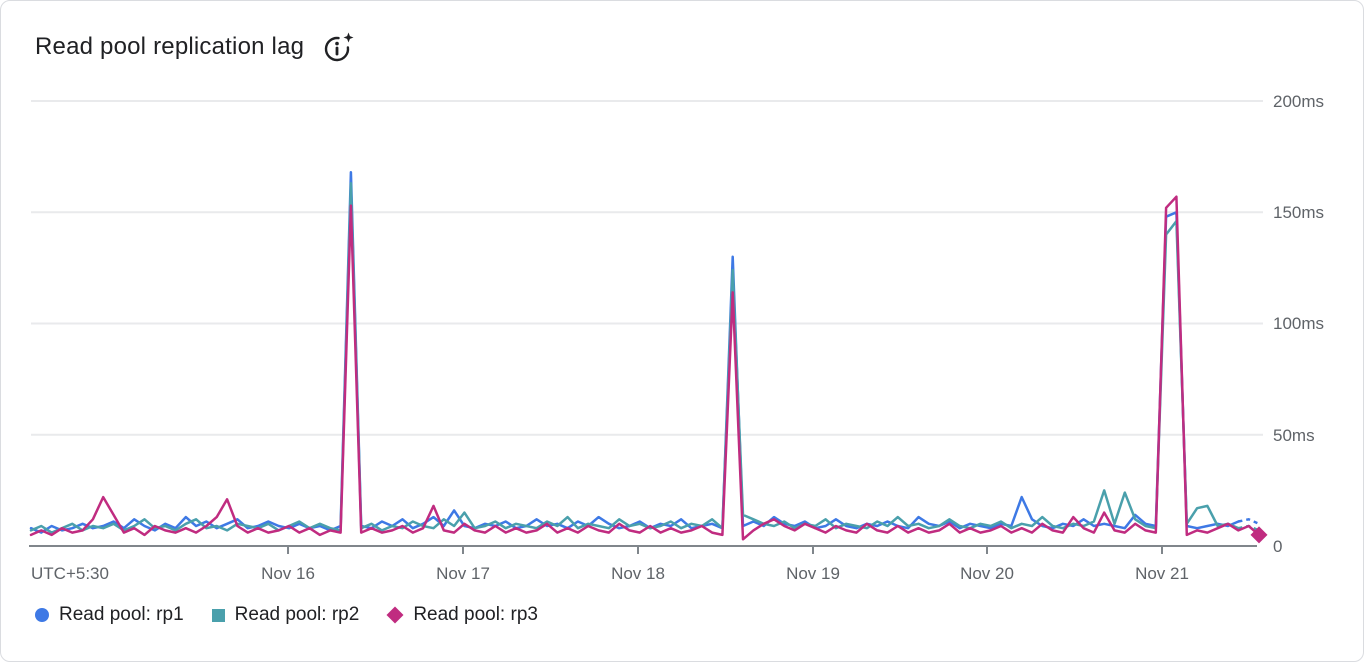  What do you see at coordinates (395, 615) in the screenshot?
I see `rp3-diamond-marker-icon` at bounding box center [395, 615].